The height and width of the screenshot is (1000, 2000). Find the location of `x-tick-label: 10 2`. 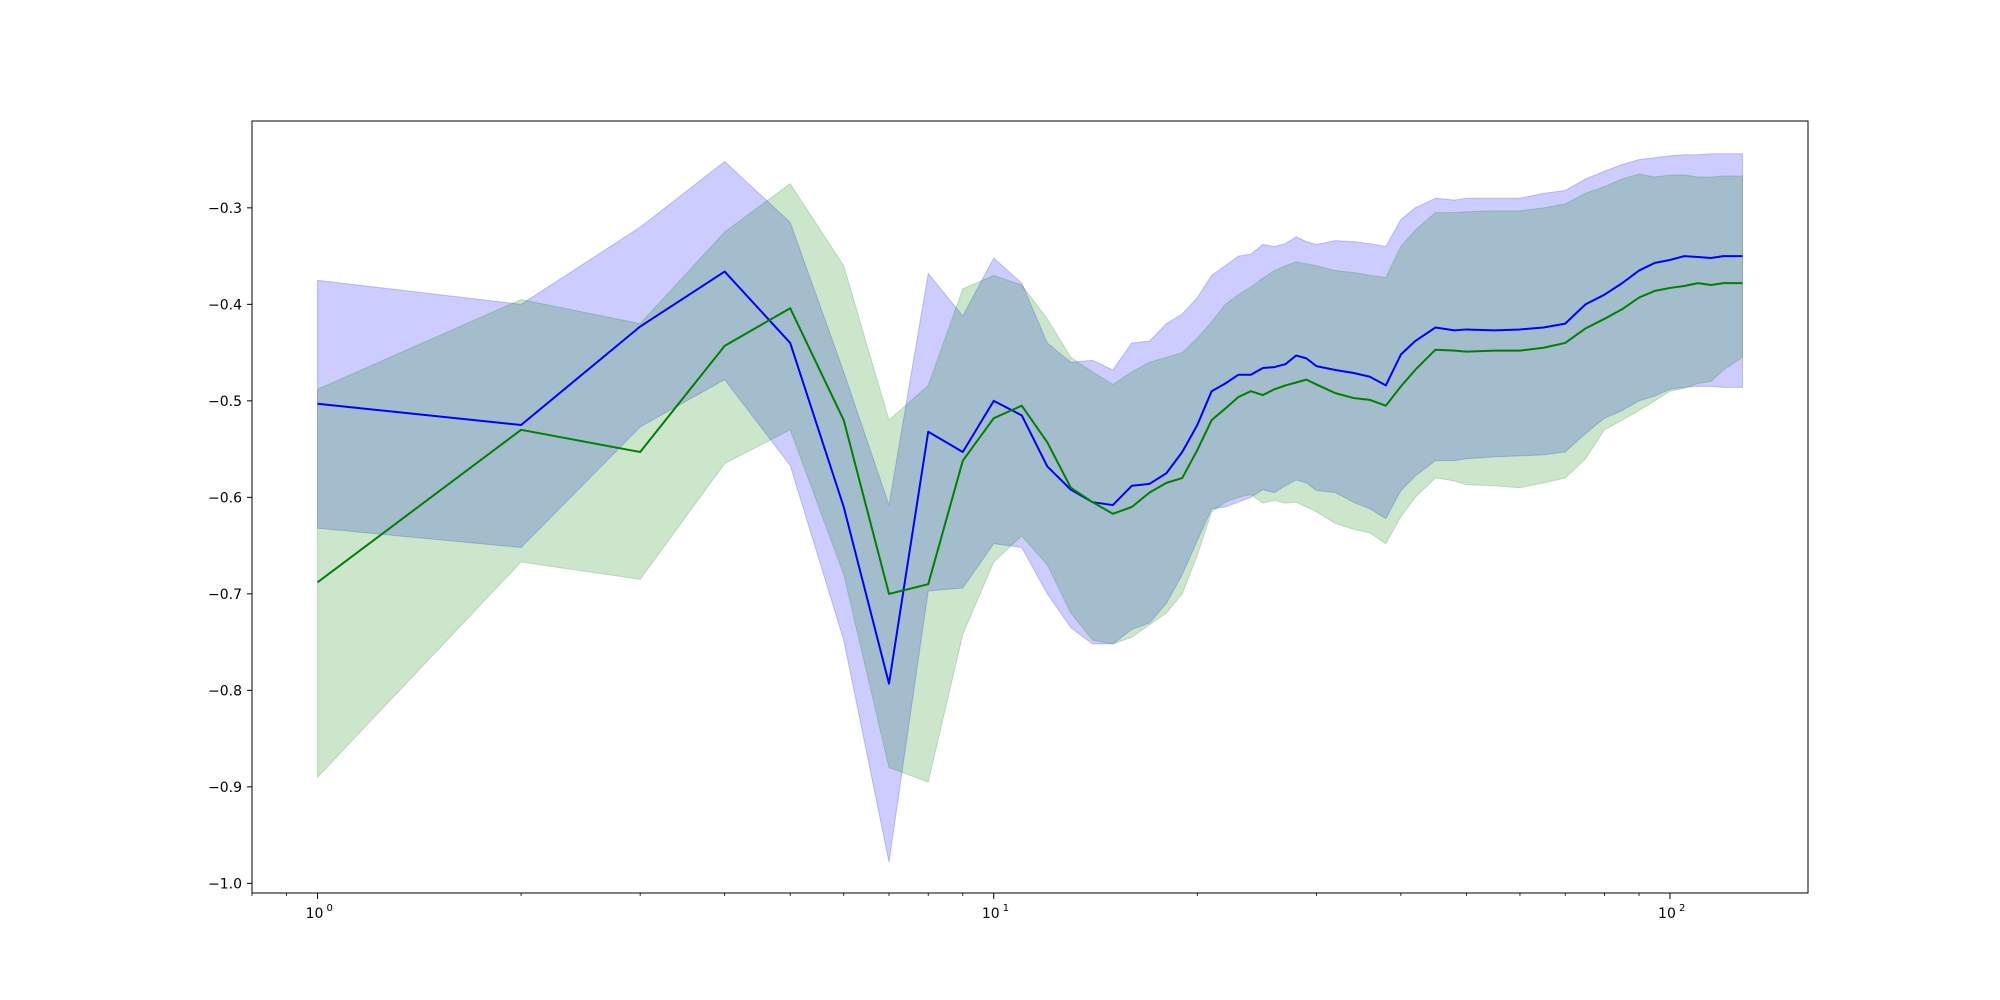

x-tick-label: 10 2 is located at coordinates (1671, 912).